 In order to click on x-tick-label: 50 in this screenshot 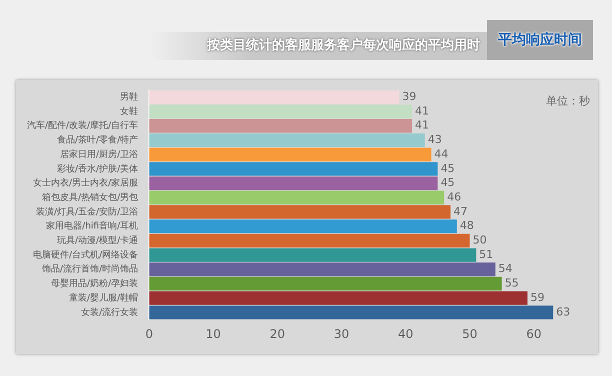, I will do `click(470, 333)`.